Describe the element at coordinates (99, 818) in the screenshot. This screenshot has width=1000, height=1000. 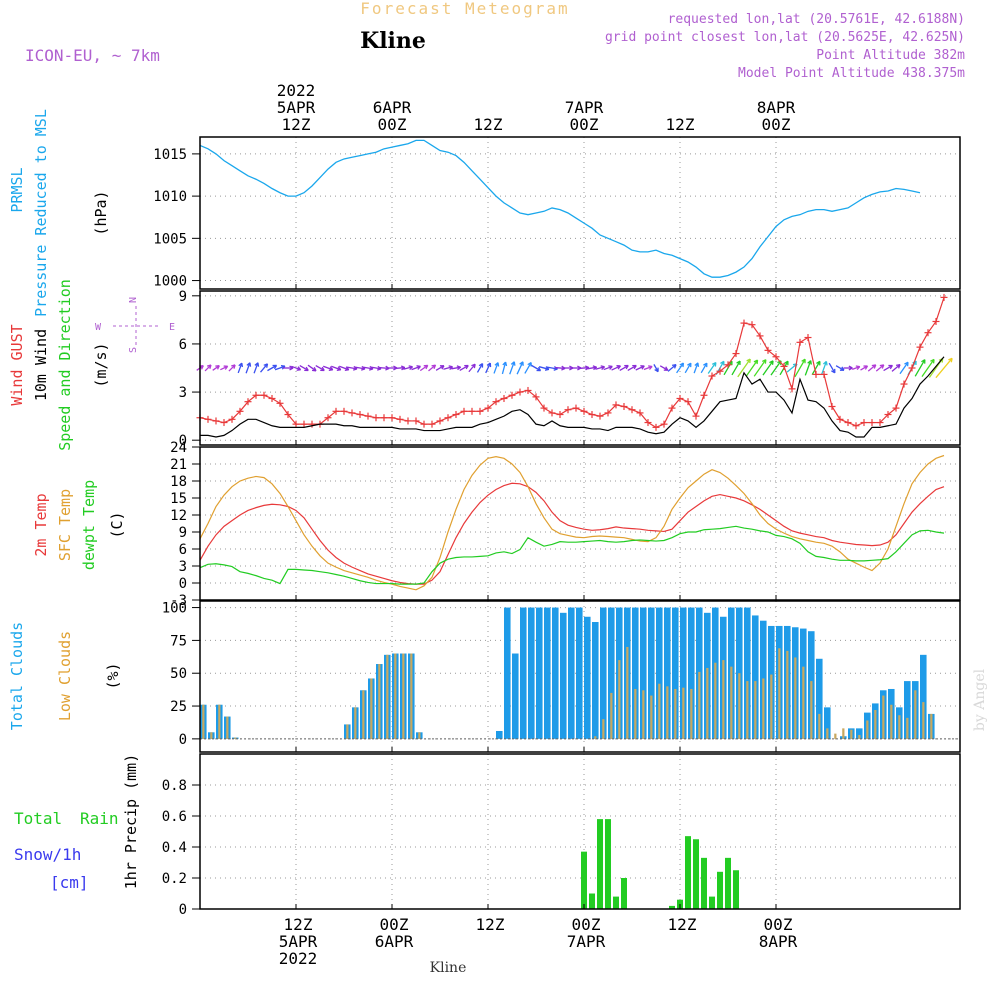
I see `precip-label-rain: Rain` at that location.